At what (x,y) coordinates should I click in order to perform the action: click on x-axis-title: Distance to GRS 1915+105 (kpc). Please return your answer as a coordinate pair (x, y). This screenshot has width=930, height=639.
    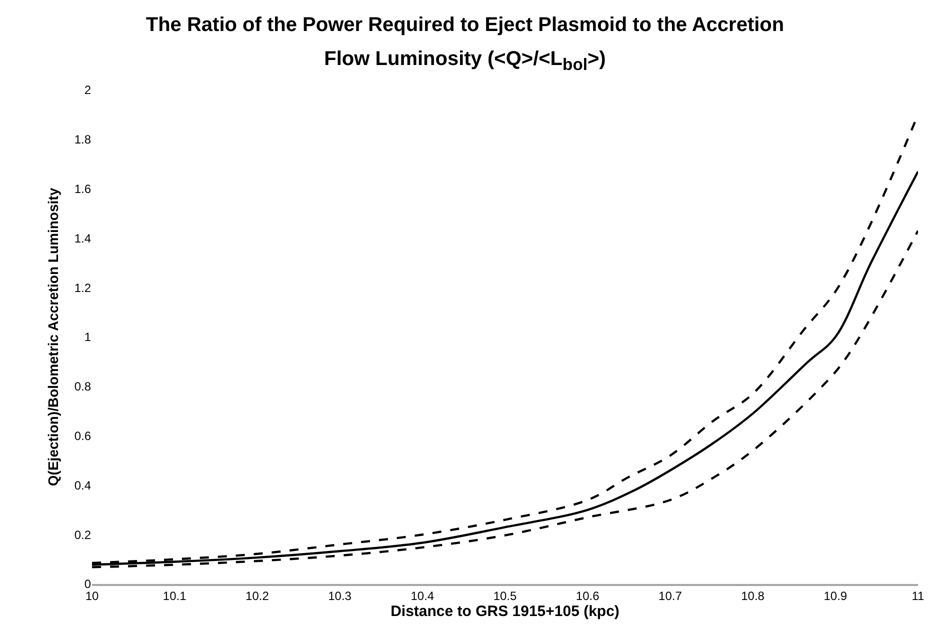
    Looking at the image, I should click on (505, 611).